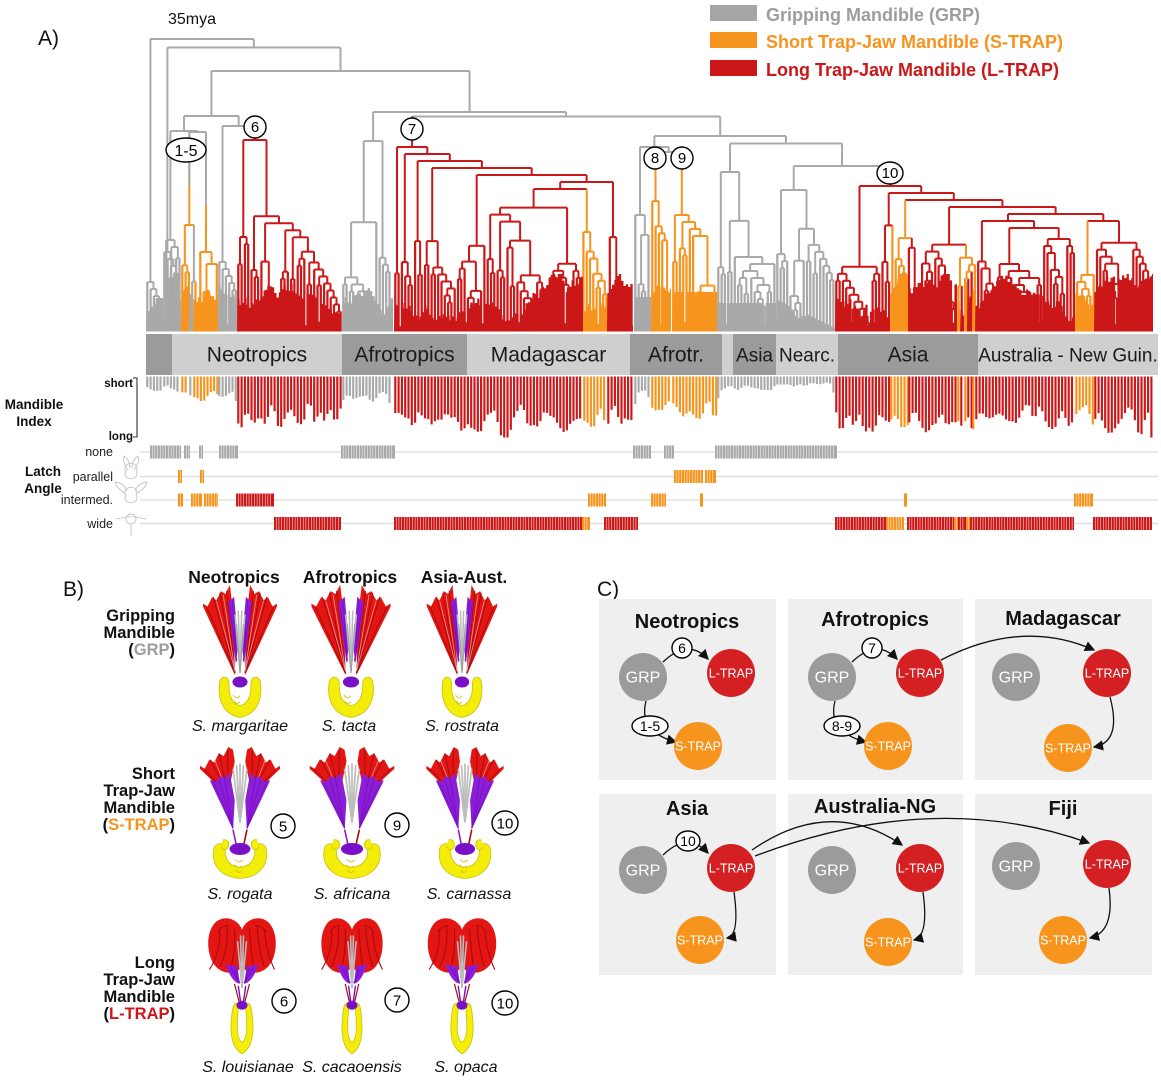 This screenshot has height=1085, width=1161. What do you see at coordinates (462, 726) in the screenshot?
I see `svg-text: S. rostrata` at bounding box center [462, 726].